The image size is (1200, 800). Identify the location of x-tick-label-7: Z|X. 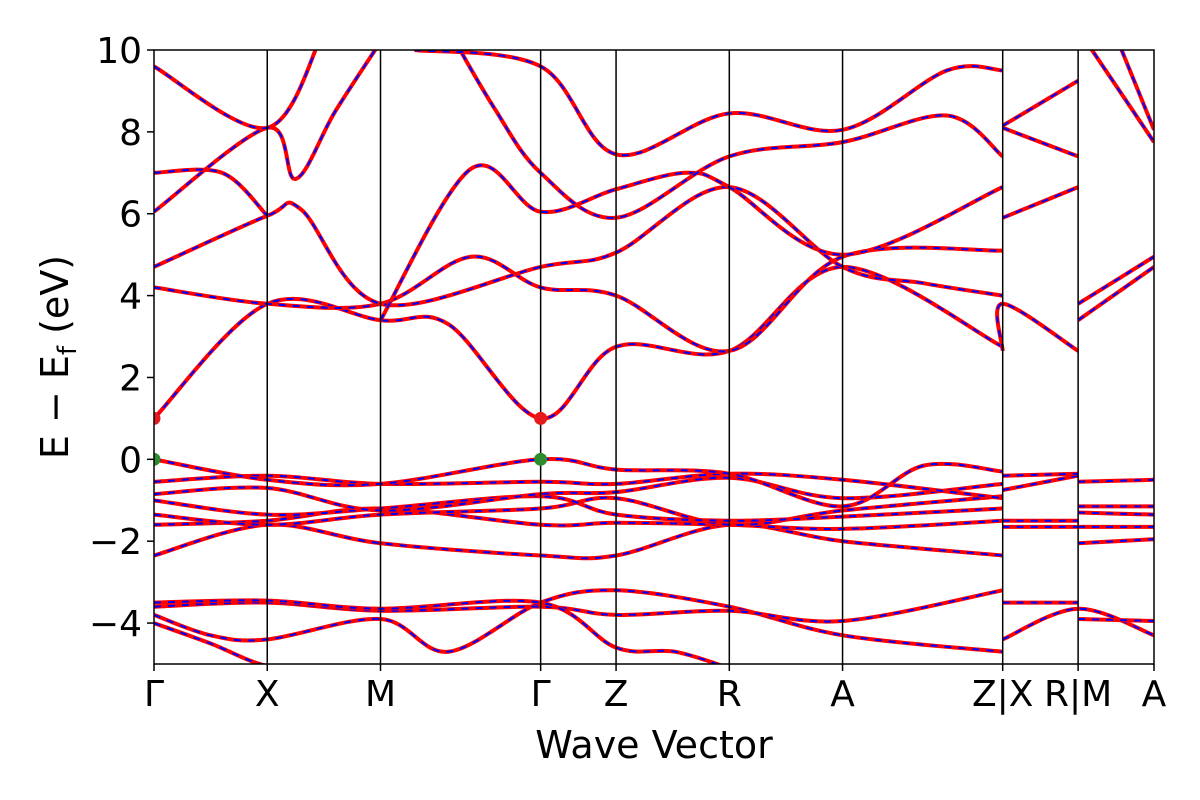
(1002, 694).